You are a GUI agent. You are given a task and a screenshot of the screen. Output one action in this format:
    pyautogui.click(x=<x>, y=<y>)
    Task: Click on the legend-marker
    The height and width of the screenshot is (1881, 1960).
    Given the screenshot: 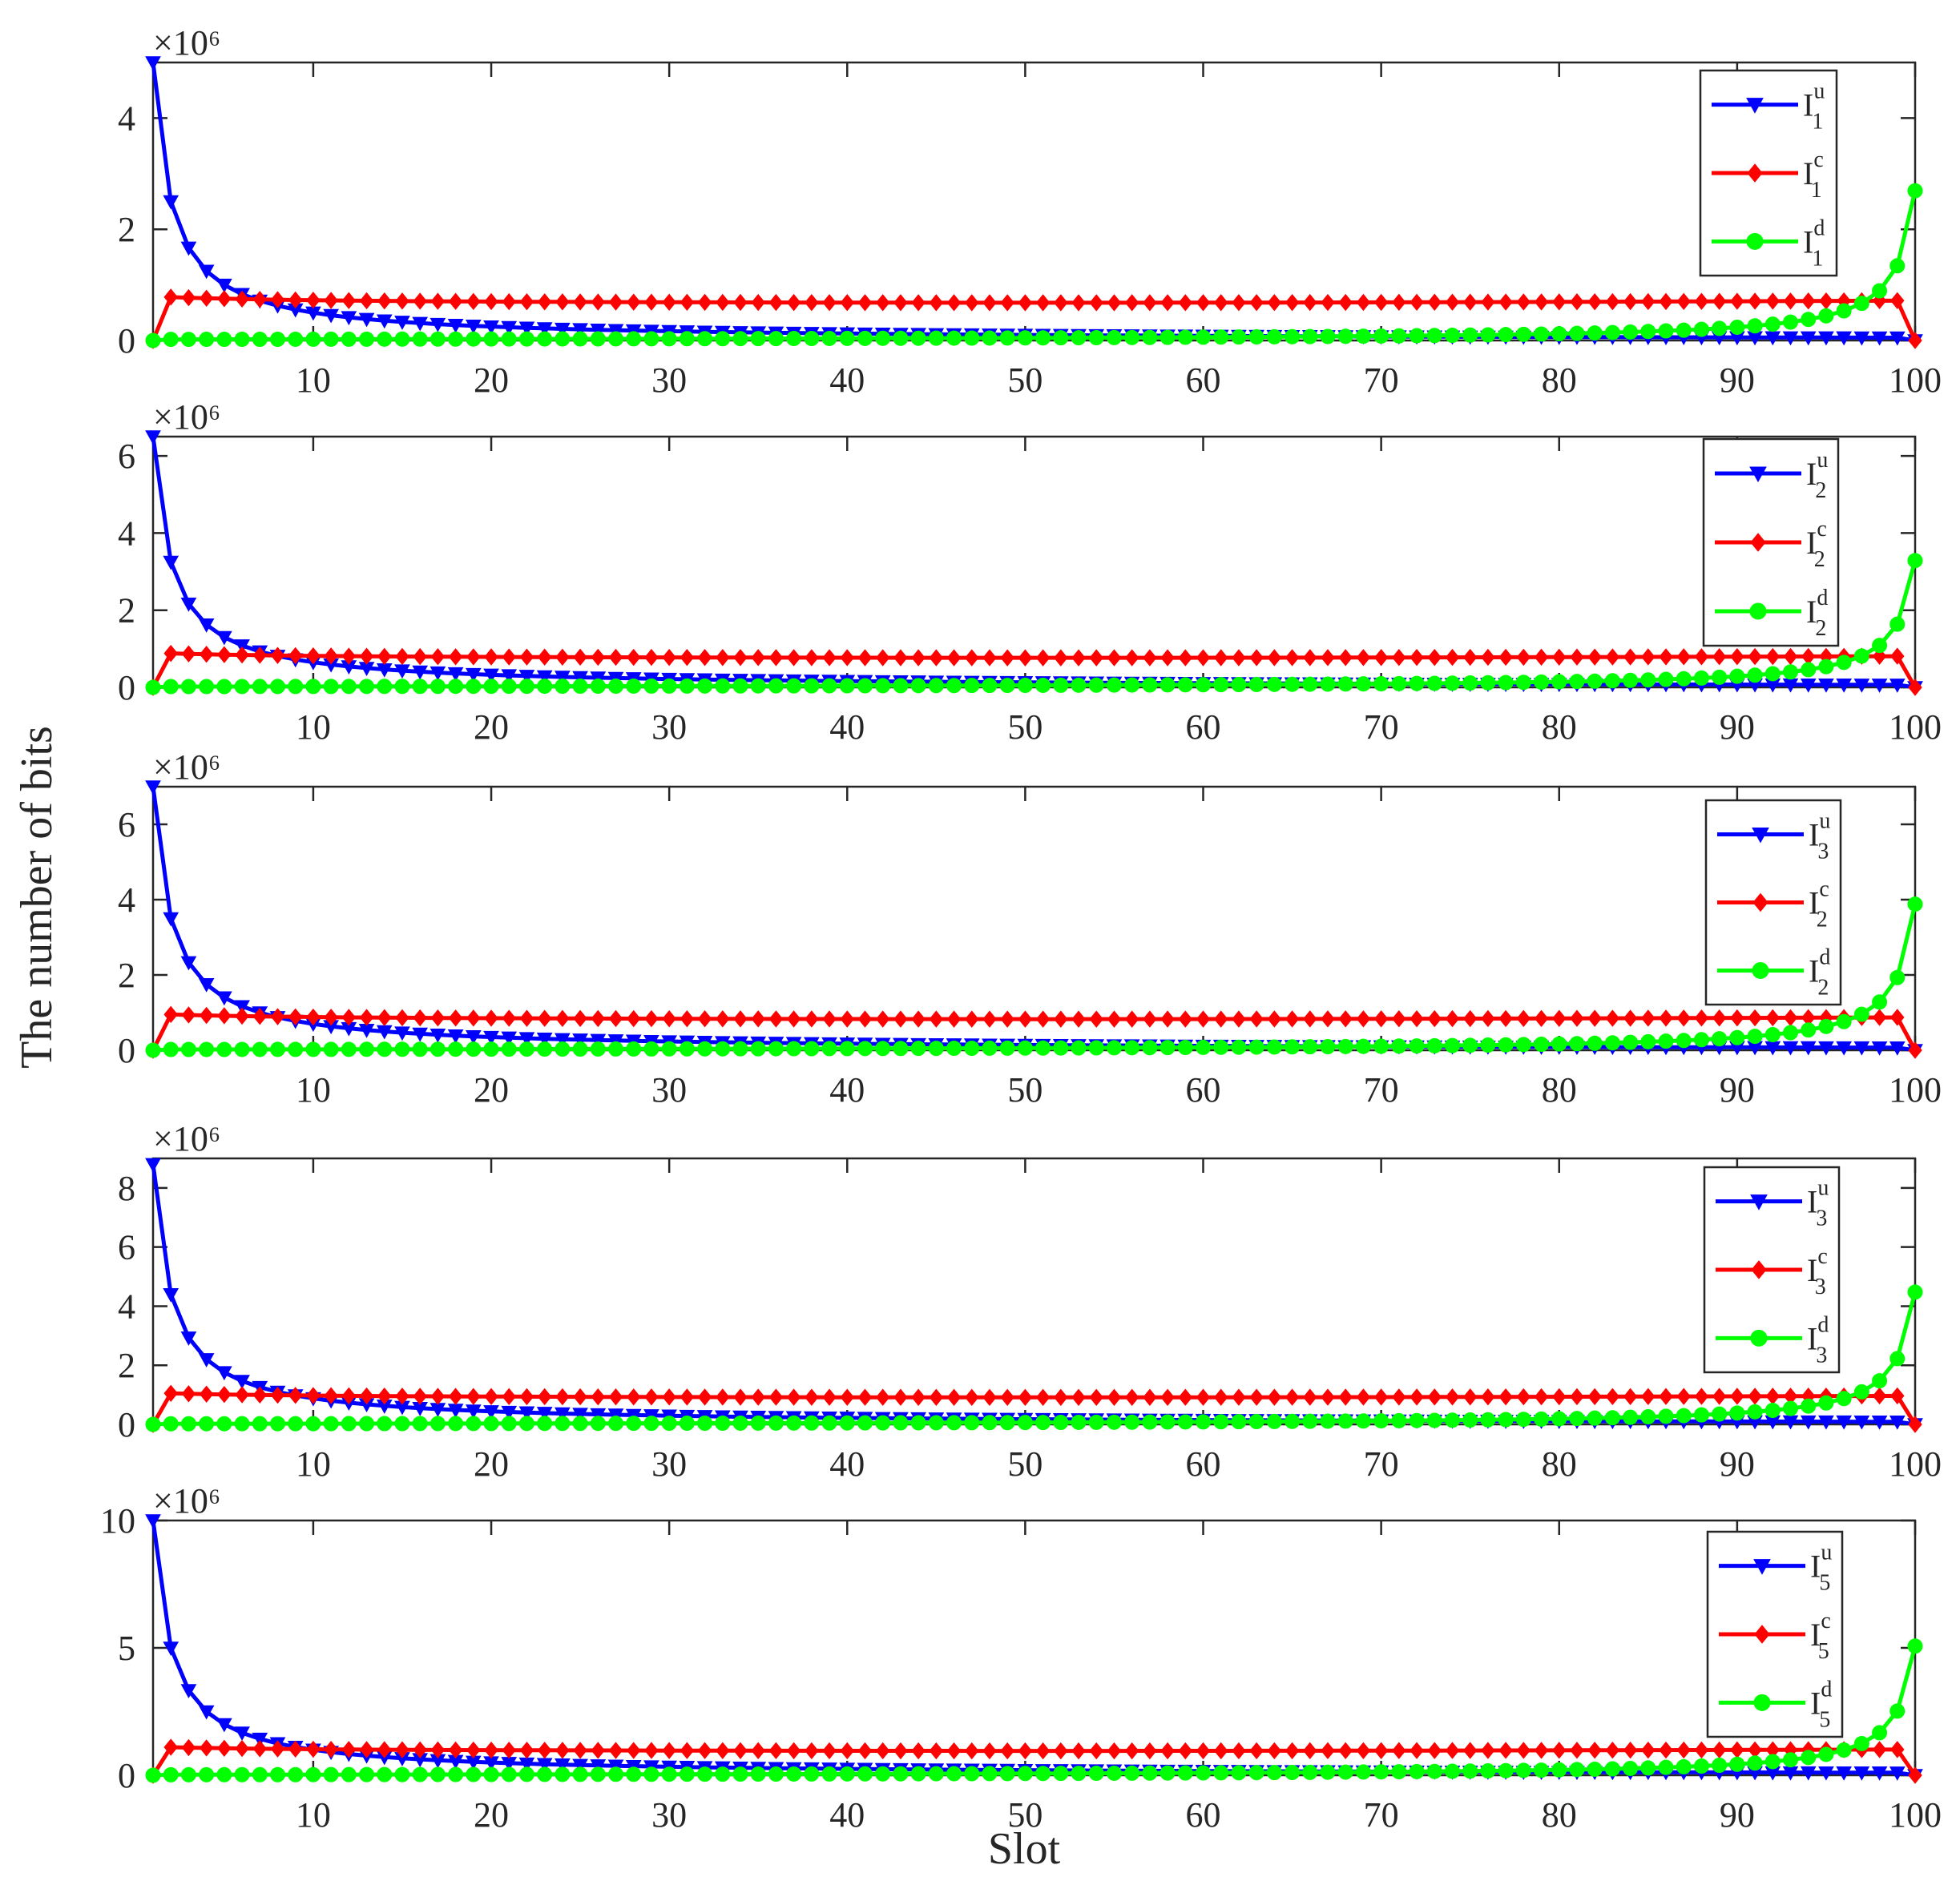 What is the action you would take?
    pyautogui.click(x=1758, y=542)
    